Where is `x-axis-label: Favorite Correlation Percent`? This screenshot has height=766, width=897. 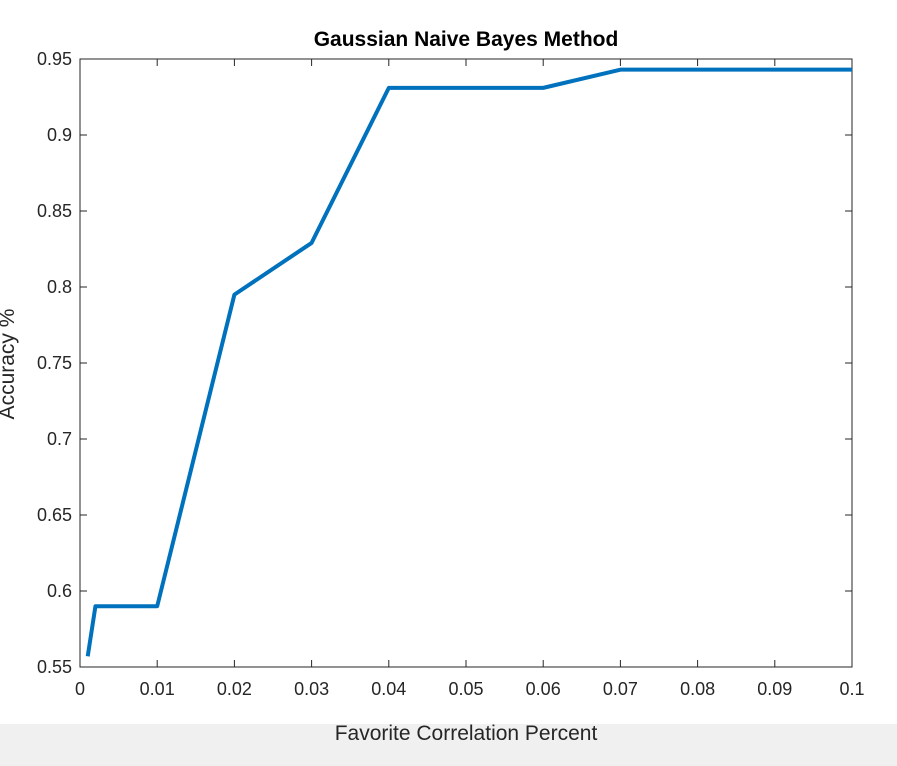 x-axis-label: Favorite Correlation Percent is located at coordinates (466, 733).